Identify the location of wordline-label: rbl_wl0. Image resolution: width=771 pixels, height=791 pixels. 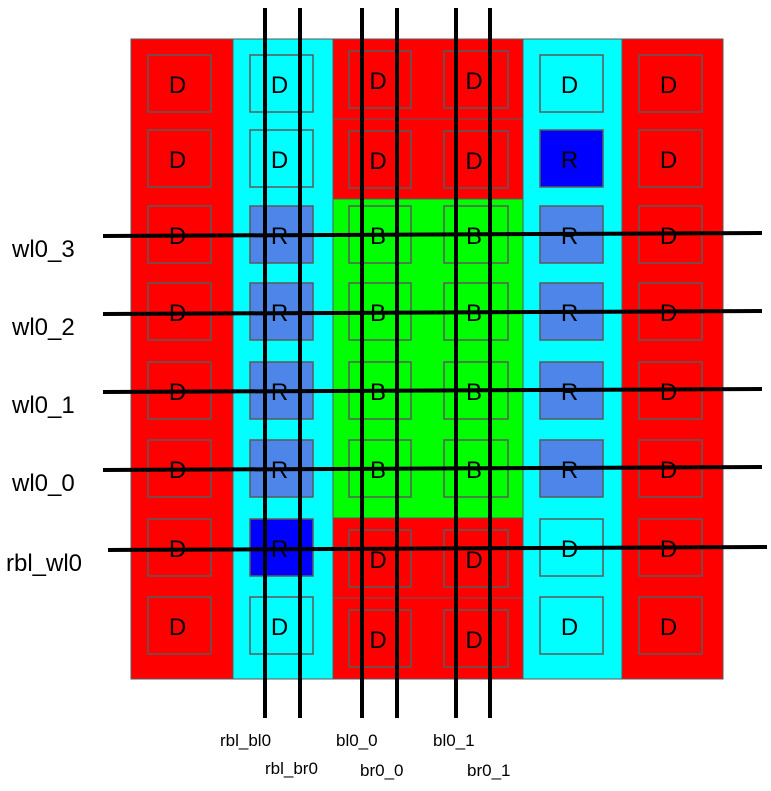
(44, 563).